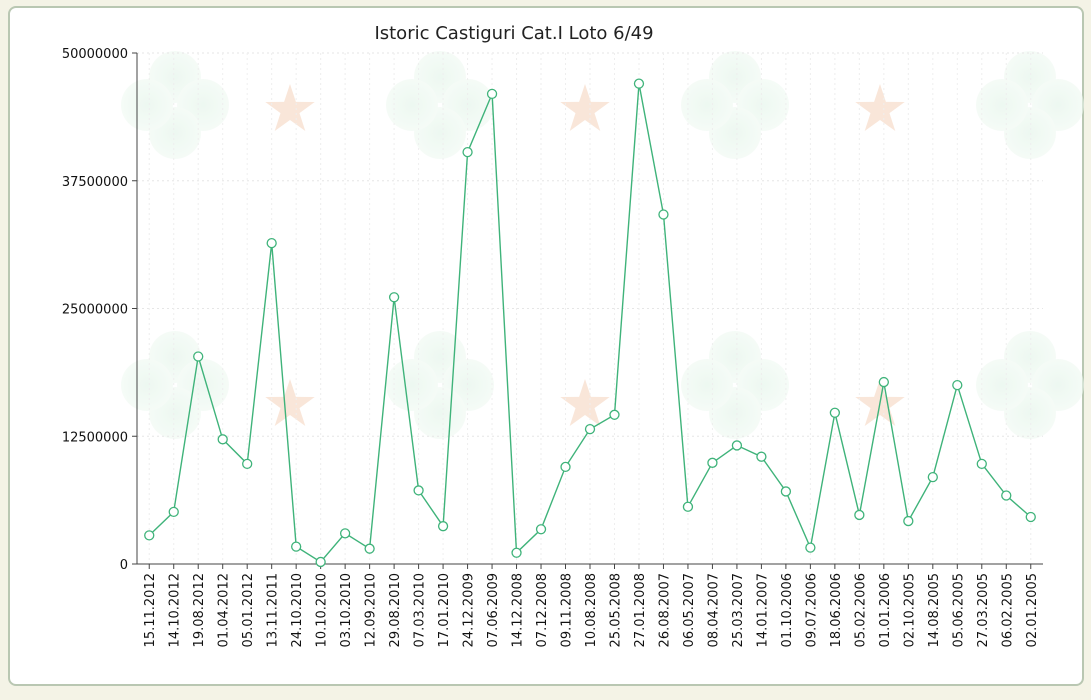  Describe the element at coordinates (615, 610) in the screenshot. I see `x-tick-label: 25.05.2008` at that location.